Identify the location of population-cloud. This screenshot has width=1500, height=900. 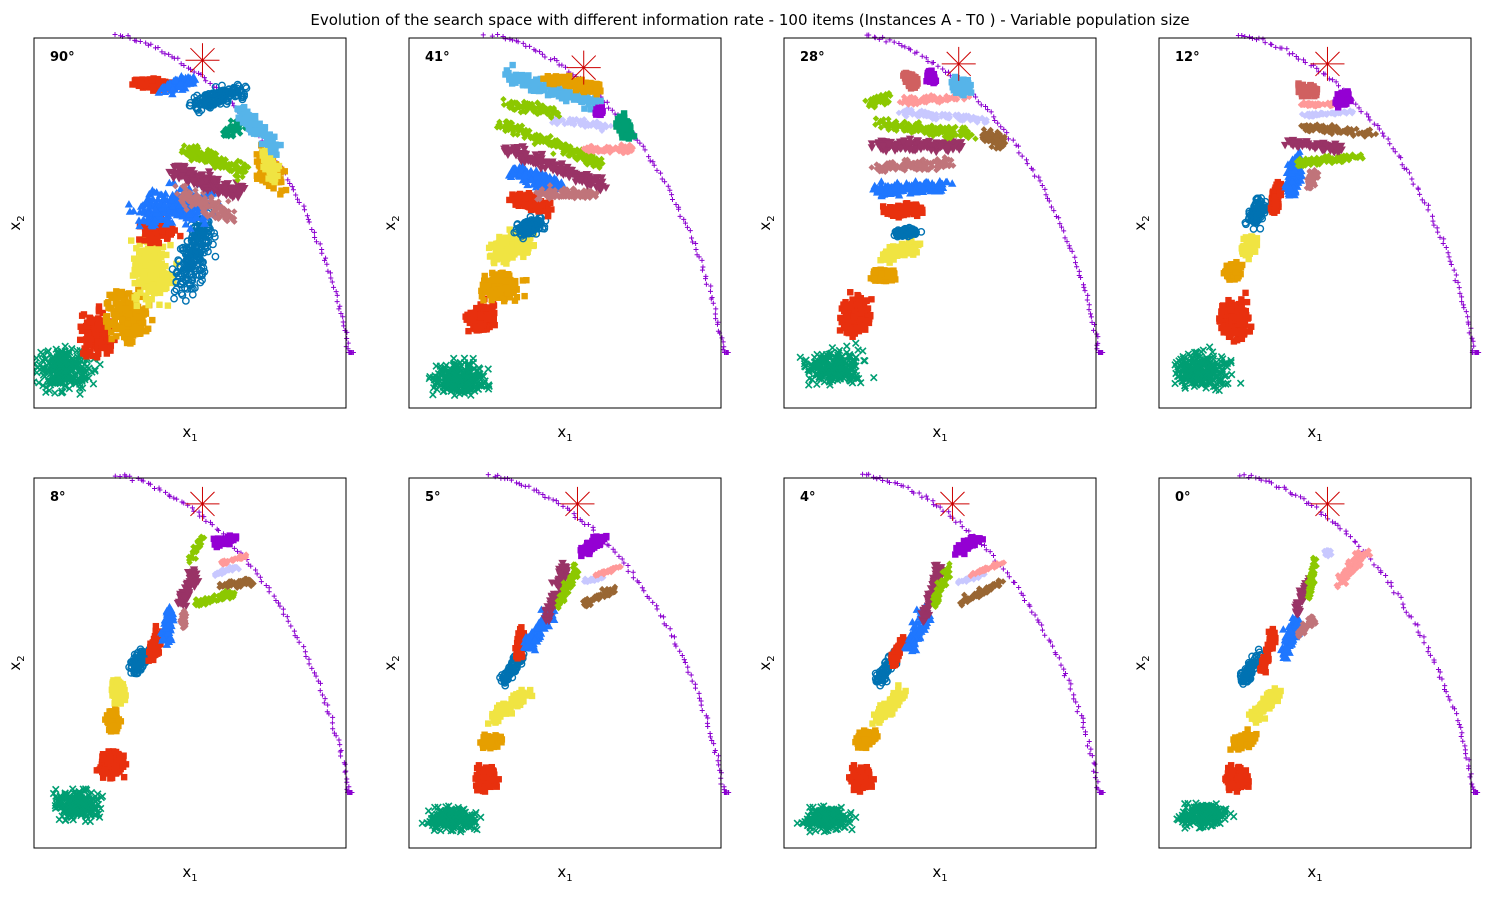
(234, 128).